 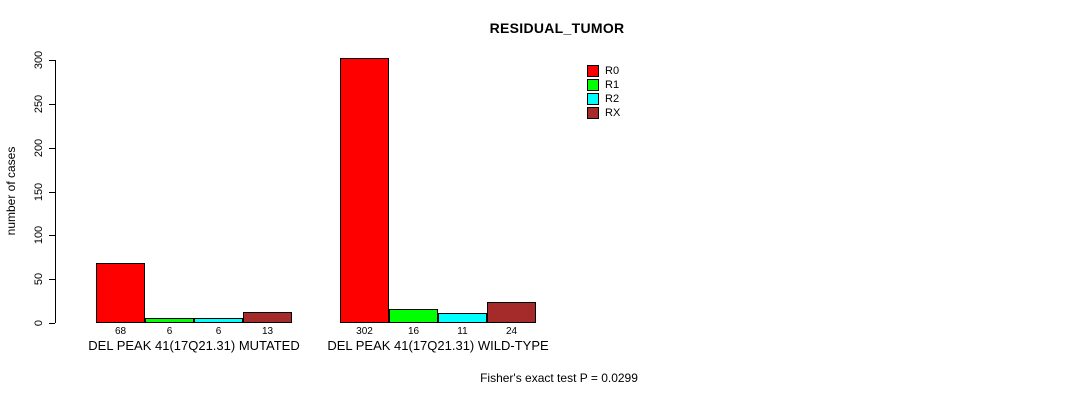 I want to click on legend-swatch-r1, so click(x=593, y=85).